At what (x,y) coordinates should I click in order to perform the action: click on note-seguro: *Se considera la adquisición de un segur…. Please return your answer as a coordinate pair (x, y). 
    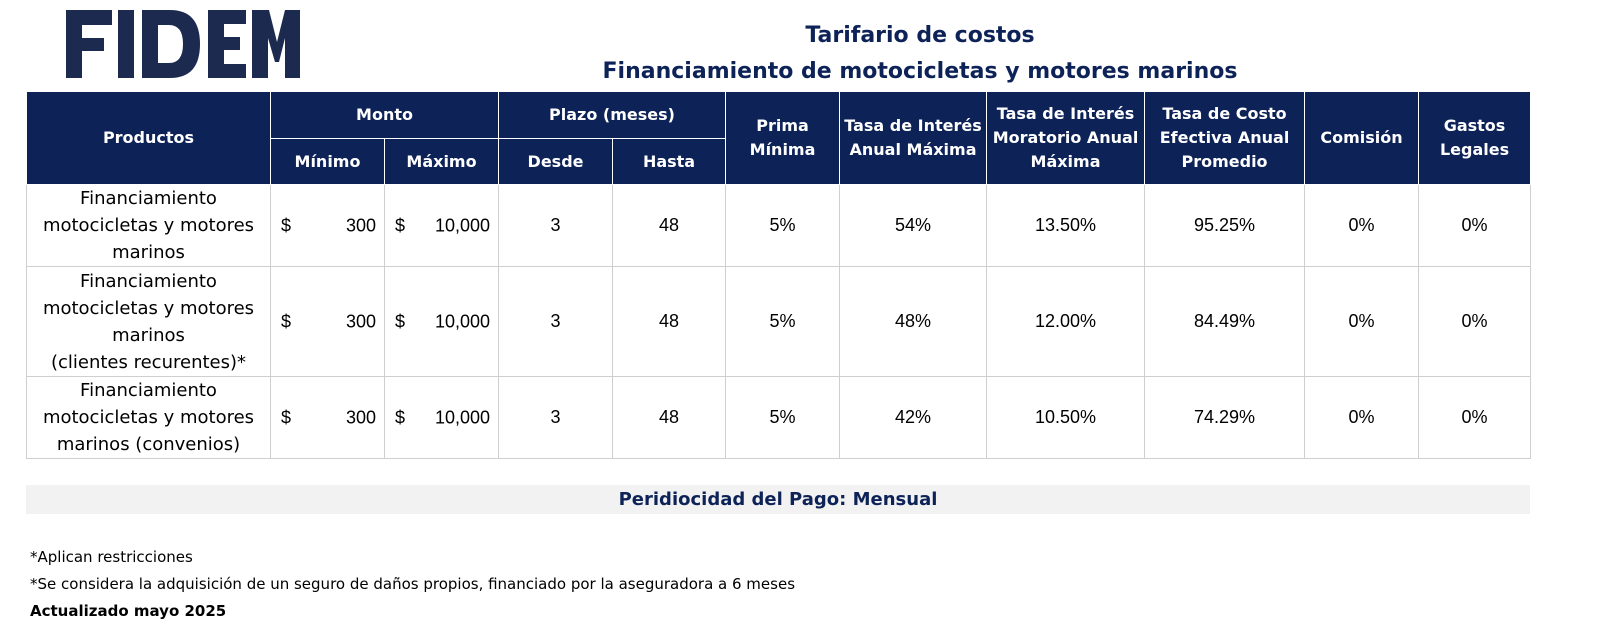
    Looking at the image, I should click on (413, 584).